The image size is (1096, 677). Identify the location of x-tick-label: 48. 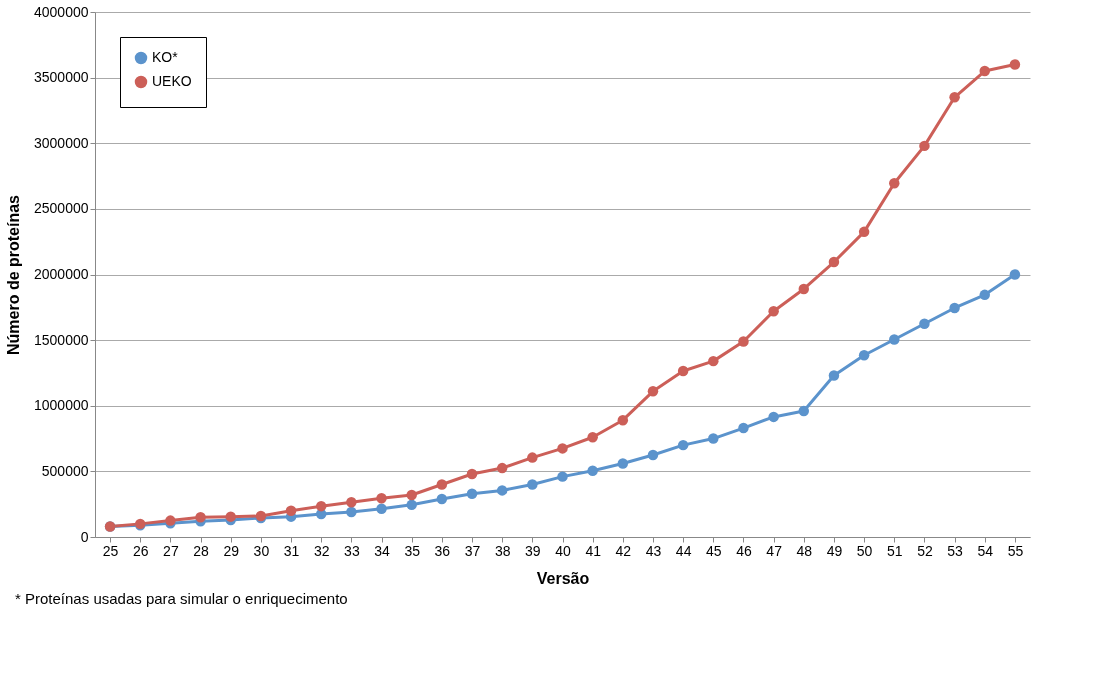
(804, 550).